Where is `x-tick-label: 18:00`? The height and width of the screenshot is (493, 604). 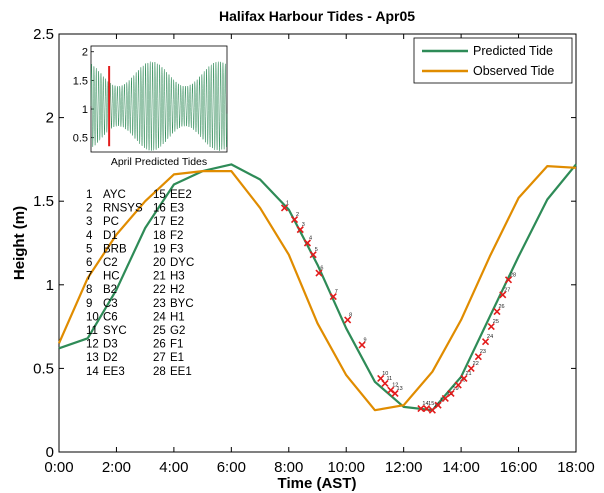
x-tick-label: 18:00 is located at coordinates (576, 467).